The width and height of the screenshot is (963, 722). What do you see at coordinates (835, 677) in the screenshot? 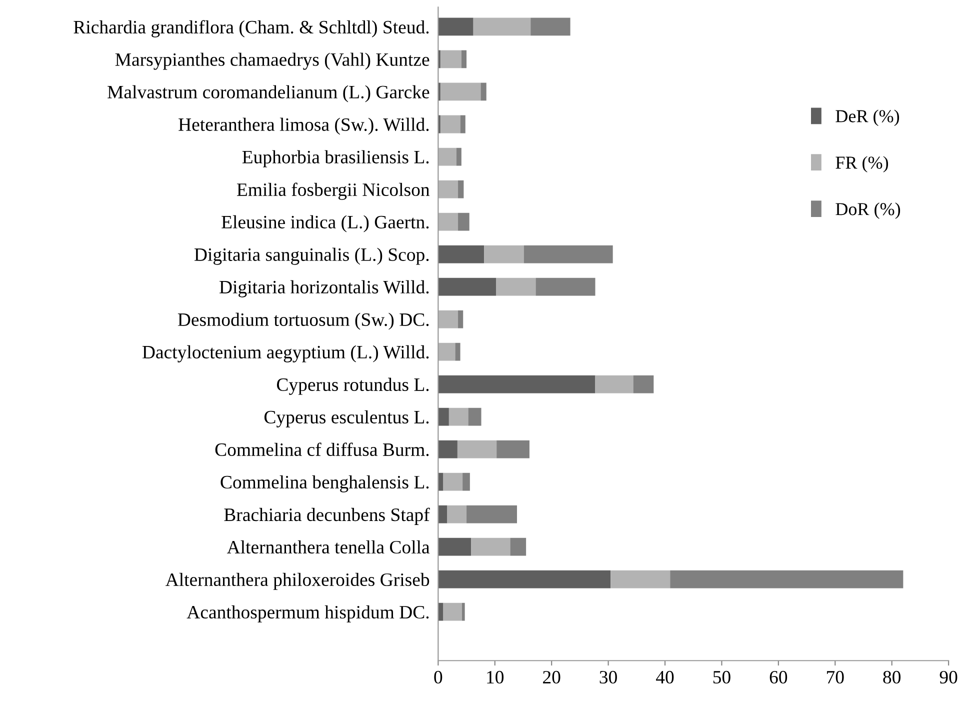
I see `x-tick-label: 70` at bounding box center [835, 677].